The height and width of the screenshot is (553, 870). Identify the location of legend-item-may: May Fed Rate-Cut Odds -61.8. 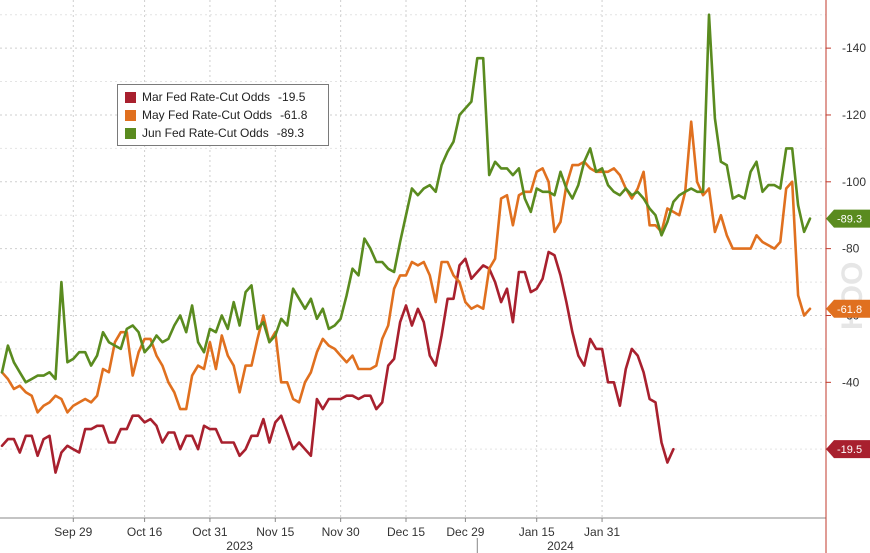
(223, 115).